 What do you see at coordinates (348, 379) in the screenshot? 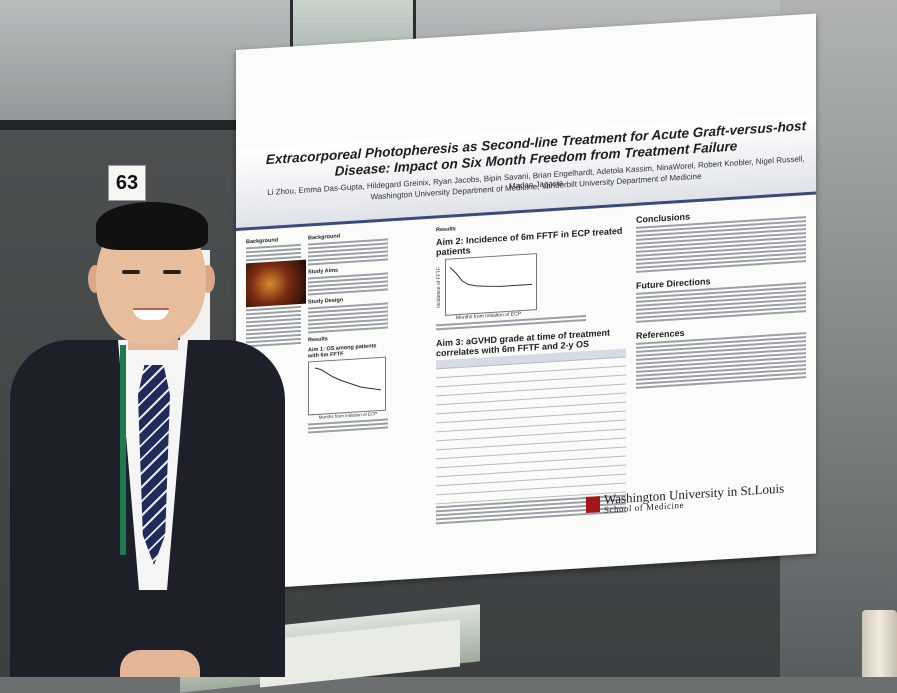
I see `aim1-curve` at bounding box center [348, 379].